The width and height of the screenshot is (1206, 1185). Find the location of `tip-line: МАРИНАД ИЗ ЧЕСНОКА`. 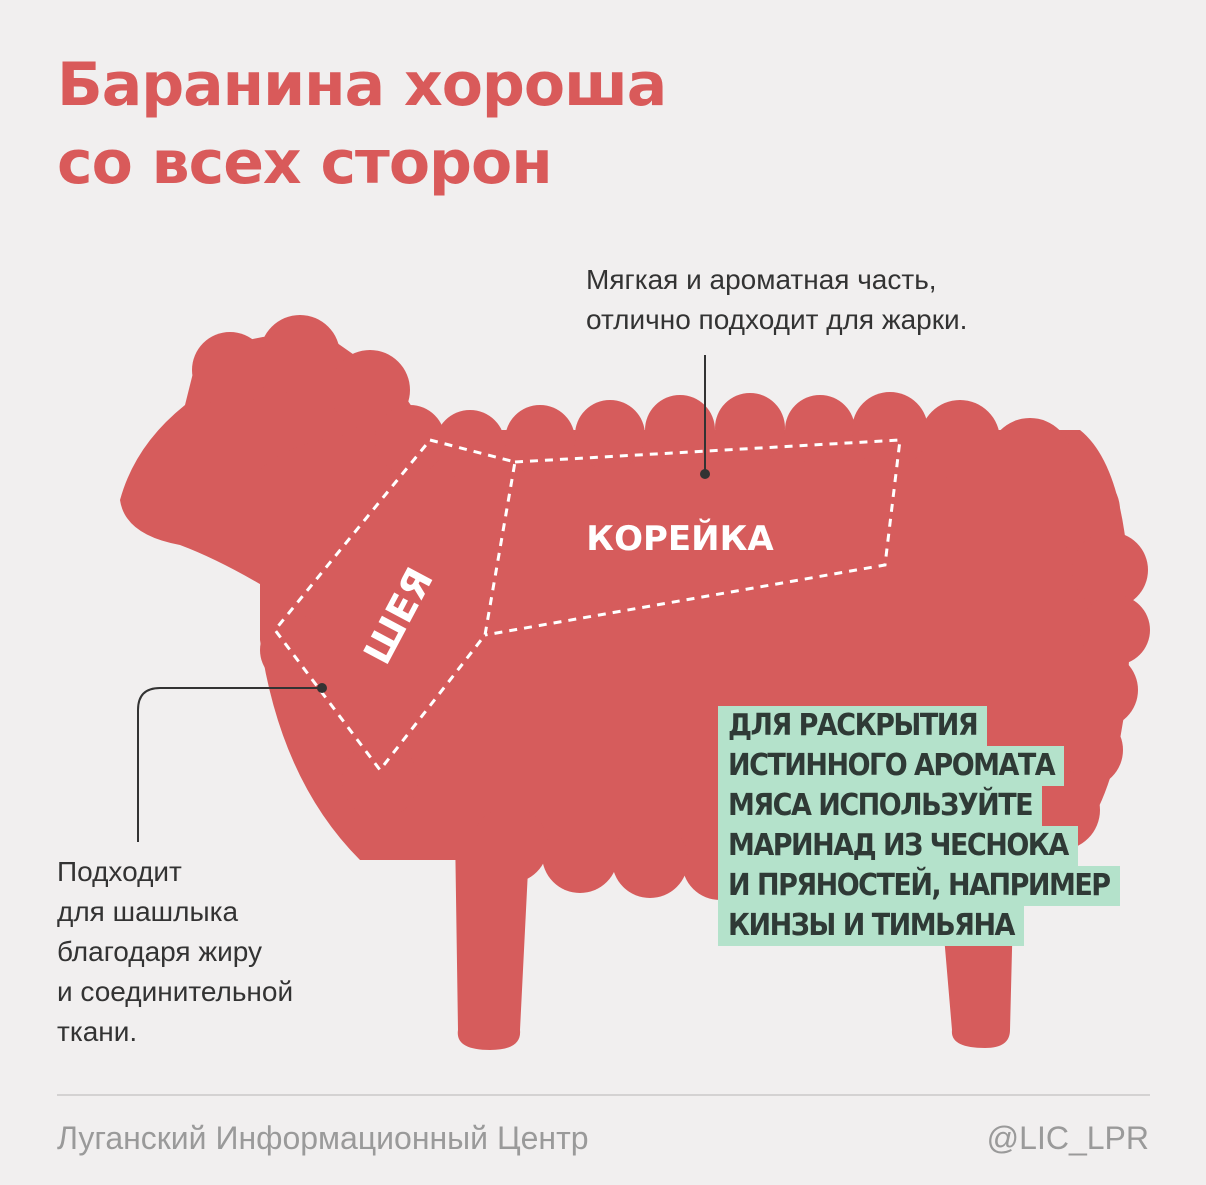

tip-line: МАРИНАД ИЗ ЧЕСНОКА is located at coordinates (898, 846).